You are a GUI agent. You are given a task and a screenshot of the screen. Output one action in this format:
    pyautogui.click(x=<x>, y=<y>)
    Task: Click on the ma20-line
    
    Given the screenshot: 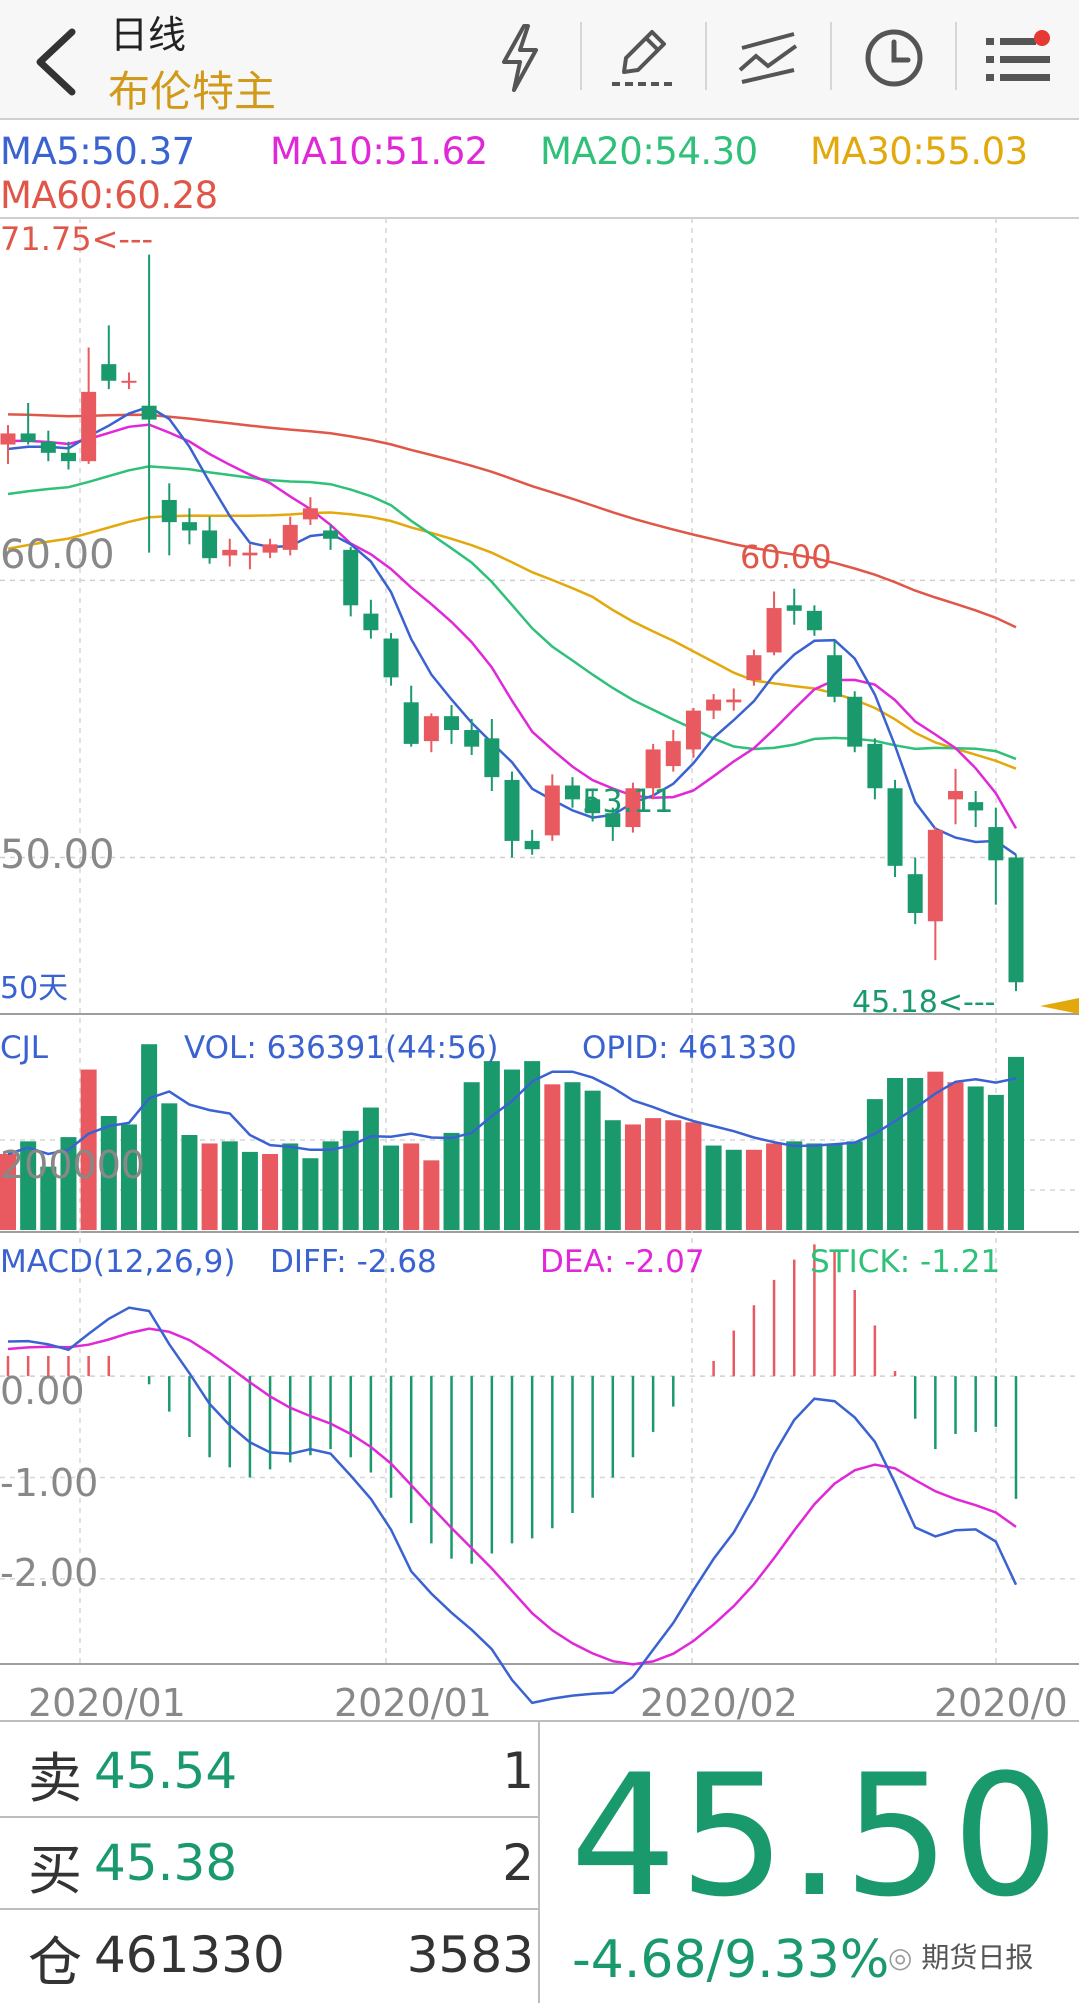 What is the action you would take?
    pyautogui.click(x=512, y=613)
    